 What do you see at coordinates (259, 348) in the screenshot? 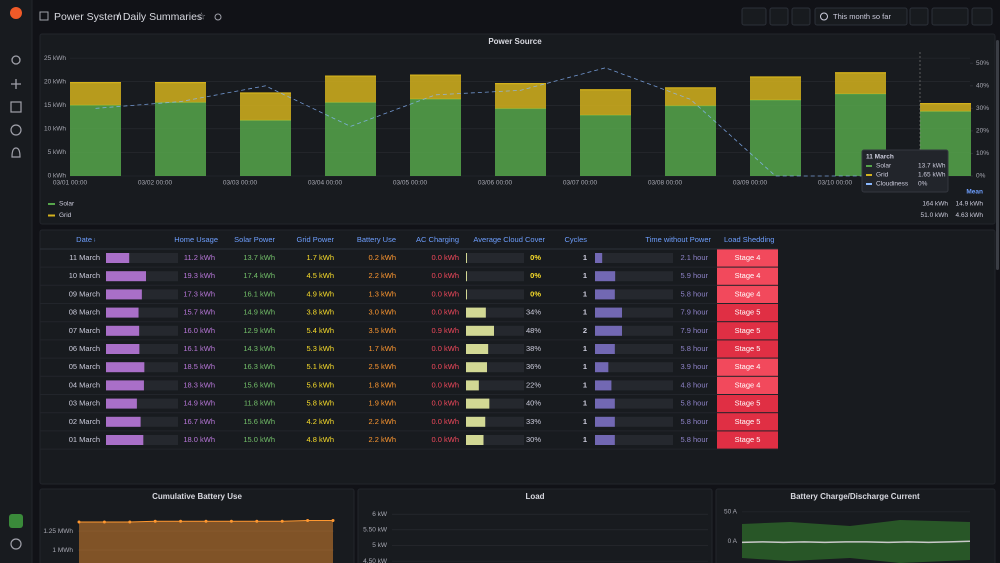
I see `cell-text: 14.3 kWh` at bounding box center [259, 348].